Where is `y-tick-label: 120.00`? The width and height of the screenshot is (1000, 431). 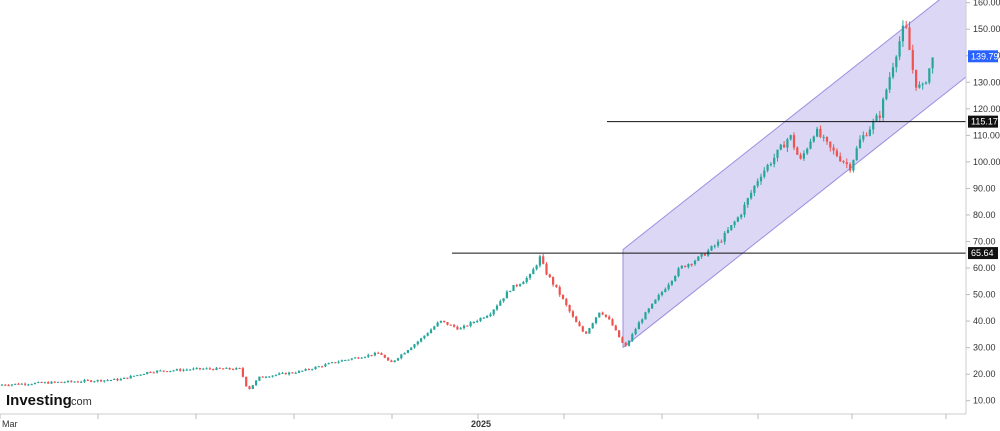 y-tick-label: 120.00 is located at coordinates (986, 109).